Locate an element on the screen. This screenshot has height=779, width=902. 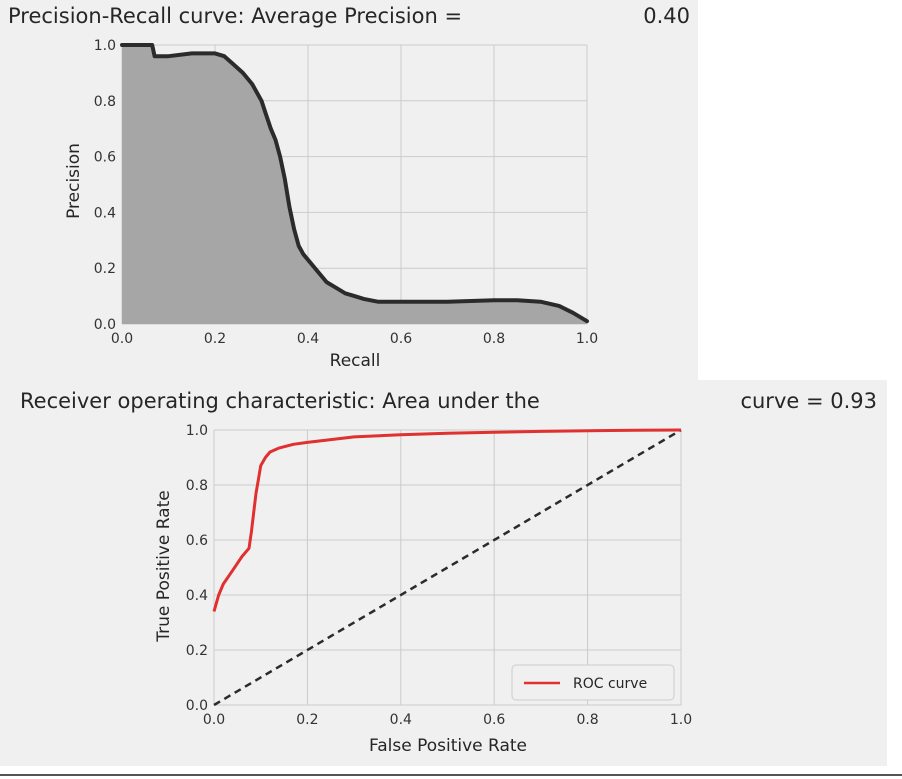
roc-x-tick-label: 0.8 is located at coordinates (587, 720).